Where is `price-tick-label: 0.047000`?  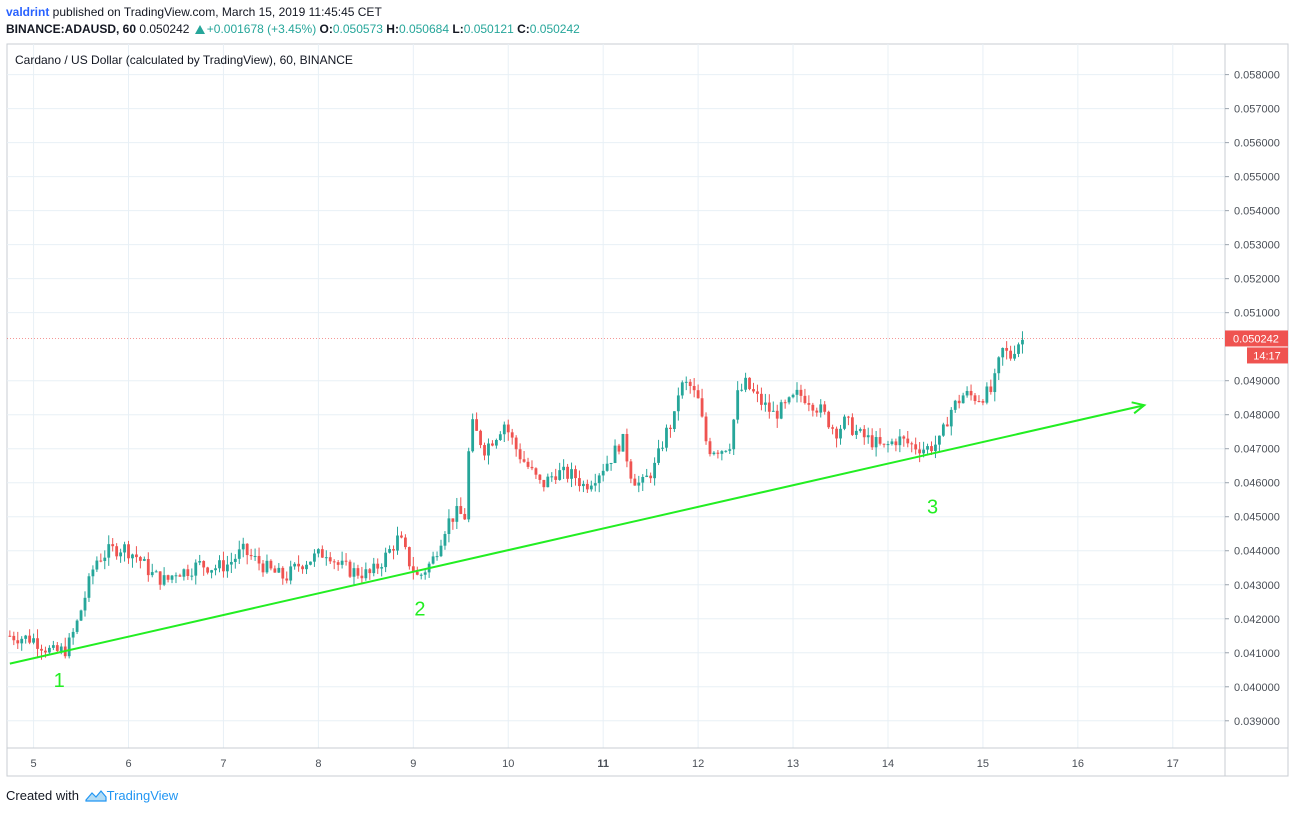
price-tick-label: 0.047000 is located at coordinates (1257, 450).